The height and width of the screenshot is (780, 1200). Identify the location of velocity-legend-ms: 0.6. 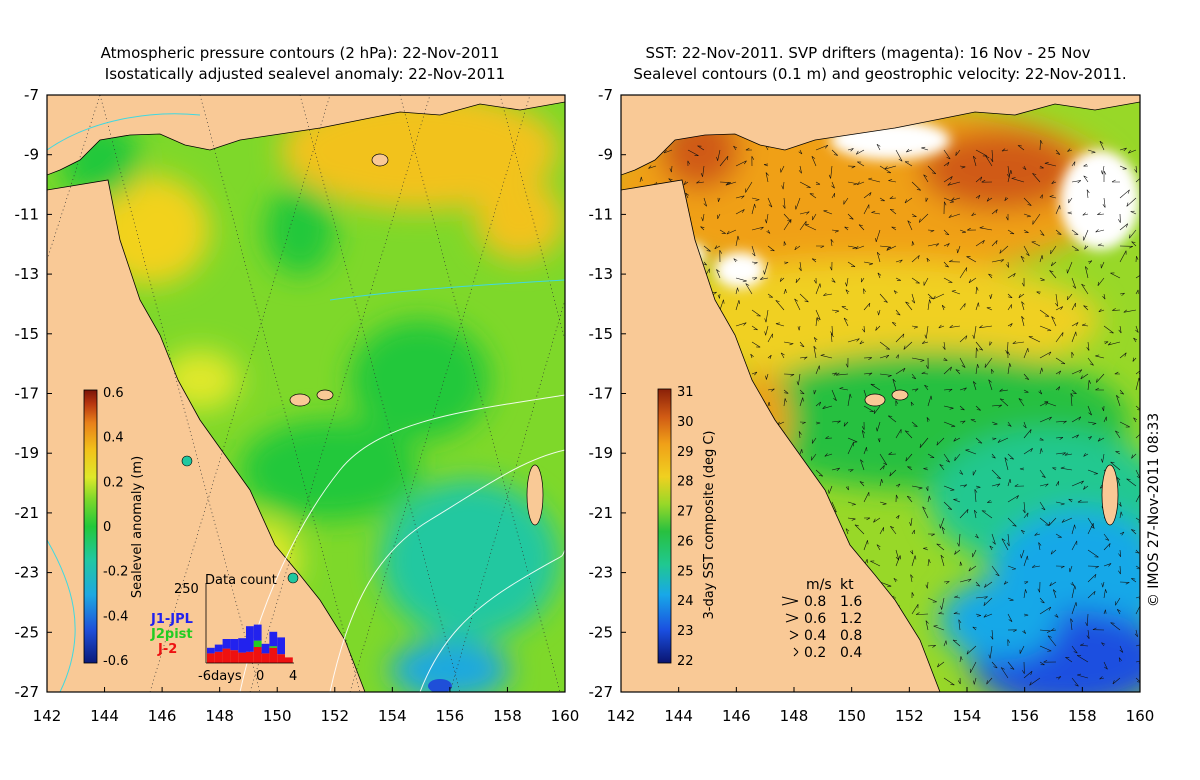
(815, 619).